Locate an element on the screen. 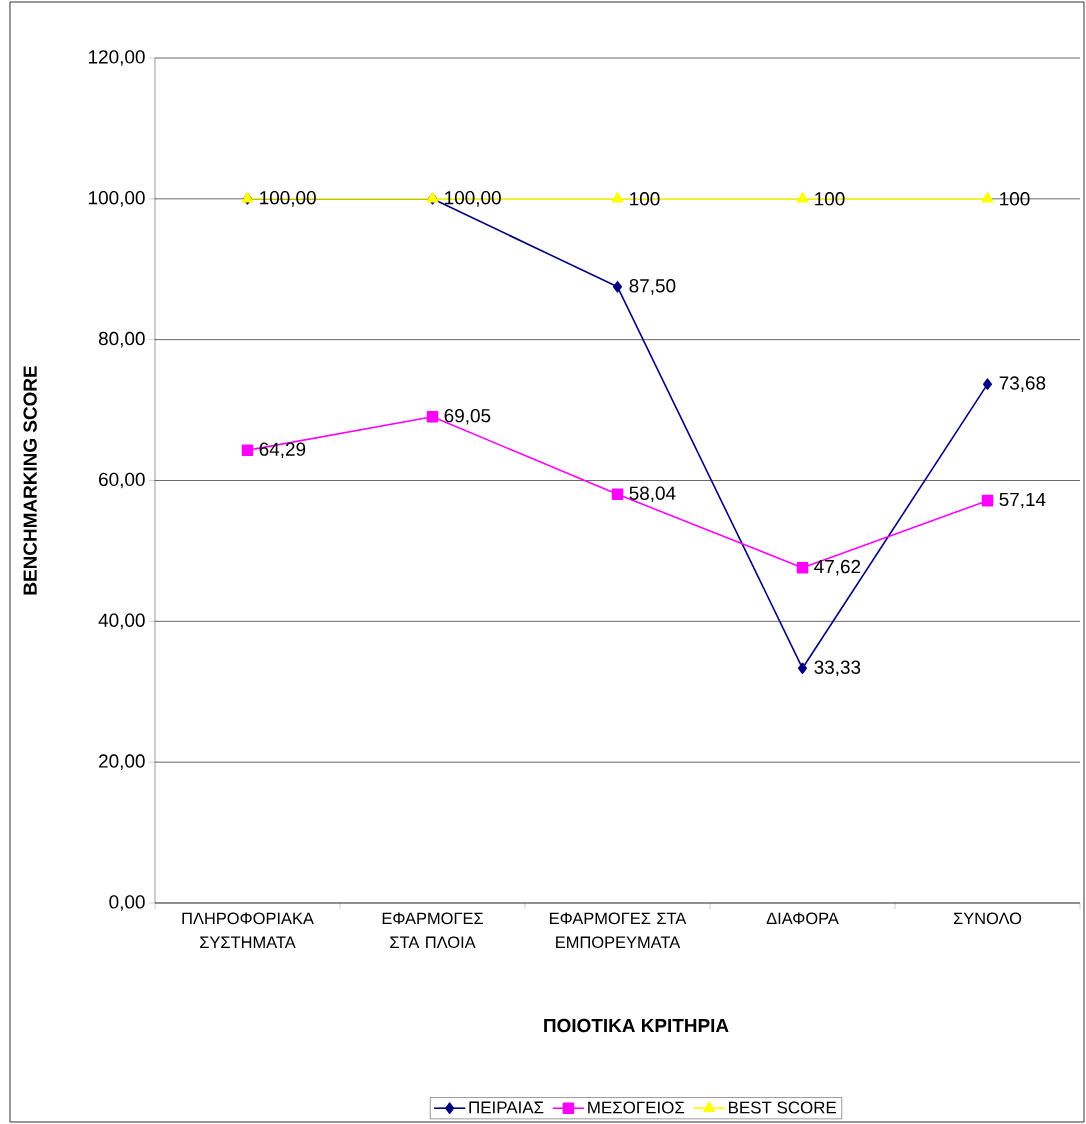  data-label: 57,14 is located at coordinates (1022, 500).